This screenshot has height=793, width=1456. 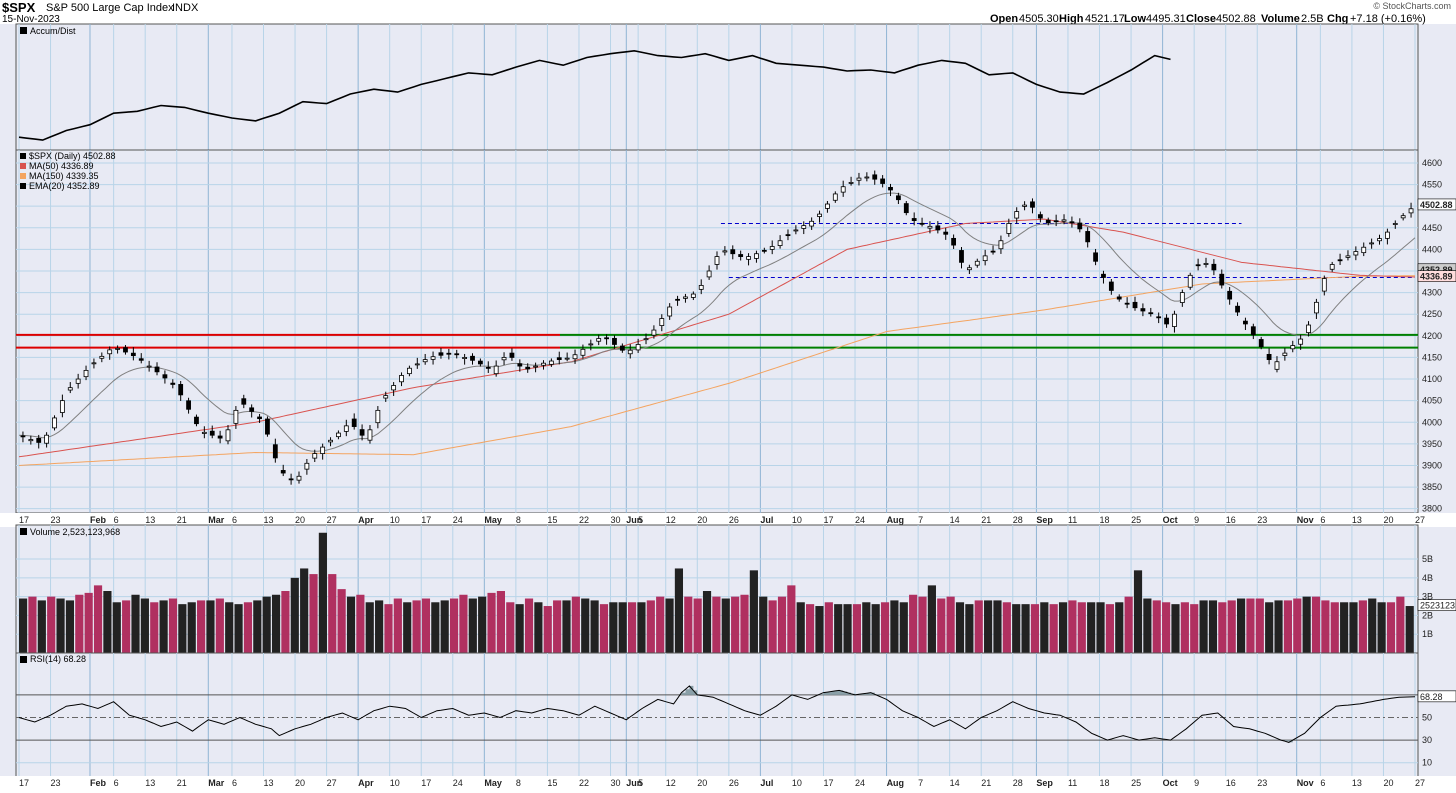 I want to click on x-tick-label: 20, so click(x=702, y=783).